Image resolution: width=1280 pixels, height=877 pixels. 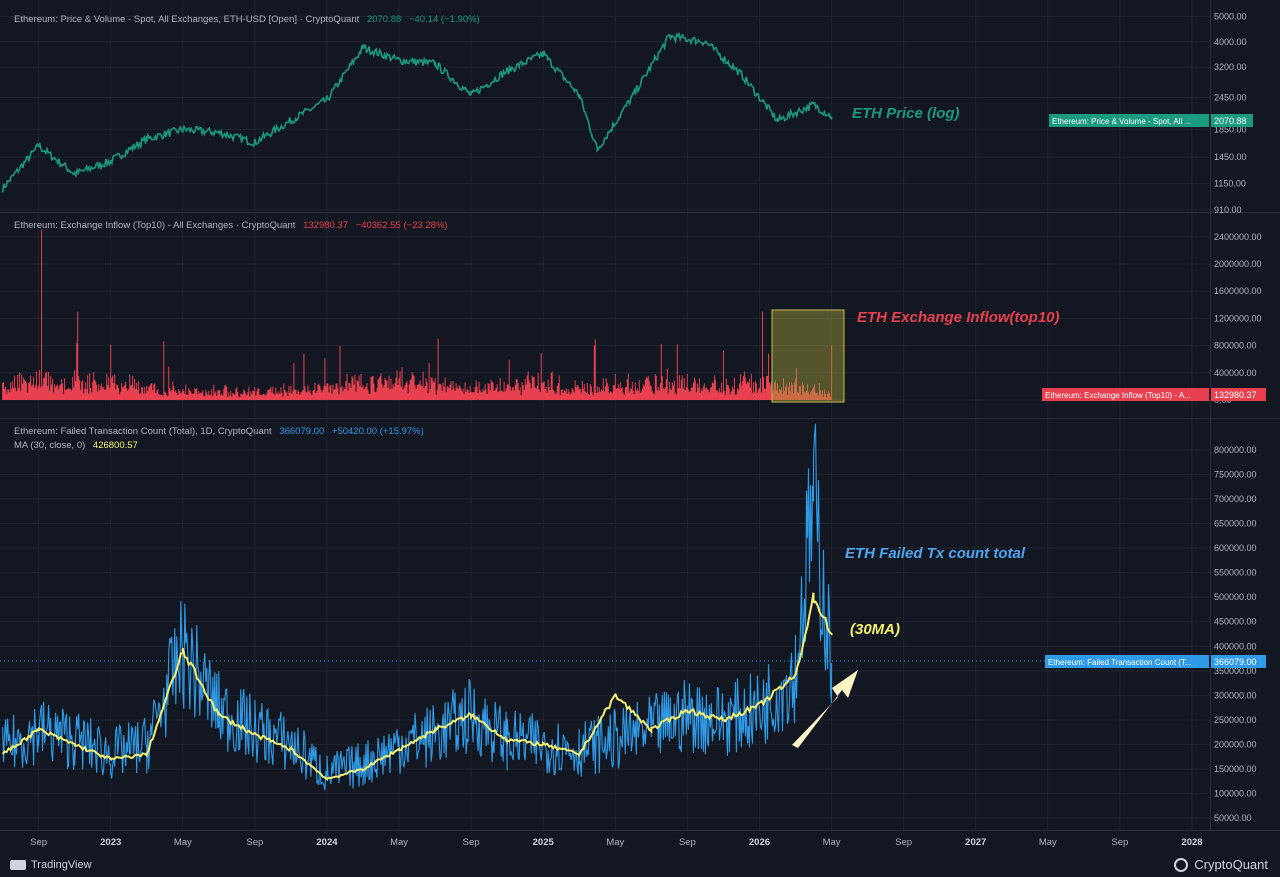 I want to click on cryptoquant-logo-icon, so click(x=1181, y=864).